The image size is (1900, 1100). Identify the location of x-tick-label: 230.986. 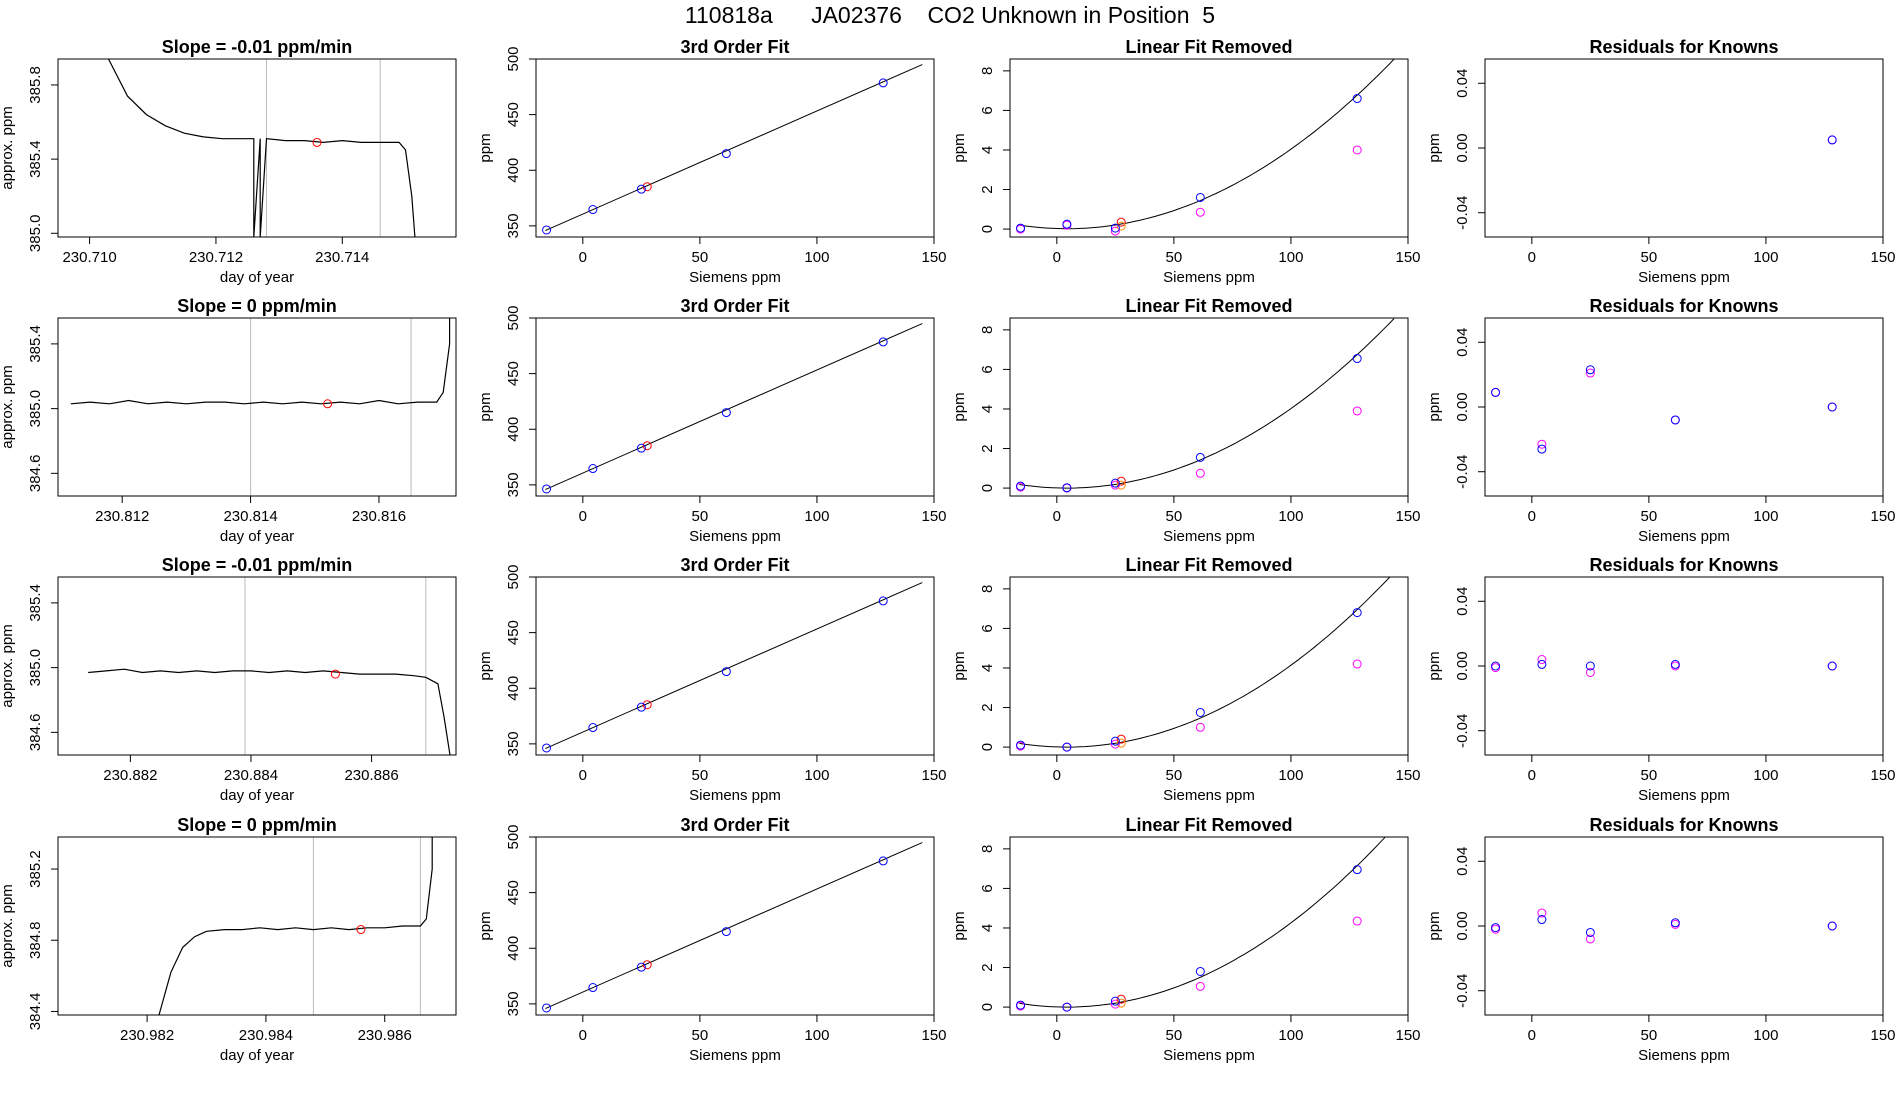
(385, 1035).